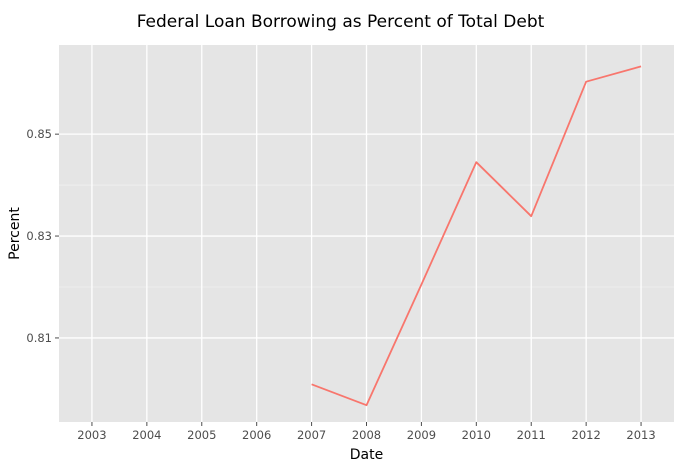 This screenshot has width=681, height=469. What do you see at coordinates (476, 435) in the screenshot?
I see `x-tick-label: 2010` at bounding box center [476, 435].